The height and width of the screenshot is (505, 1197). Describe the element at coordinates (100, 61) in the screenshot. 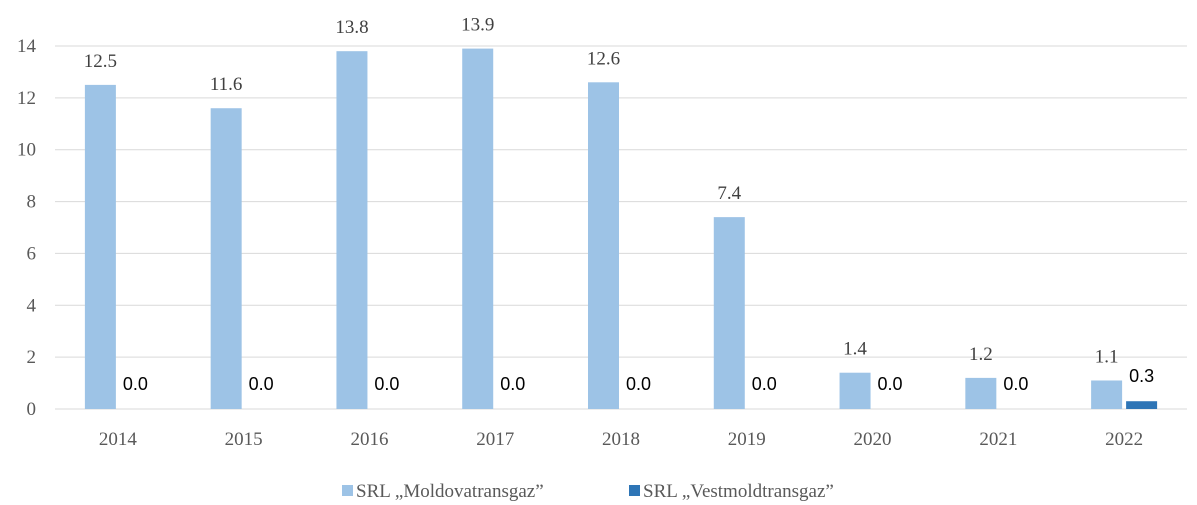

I see `data-label-moldovatransgaz: 12.5` at that location.